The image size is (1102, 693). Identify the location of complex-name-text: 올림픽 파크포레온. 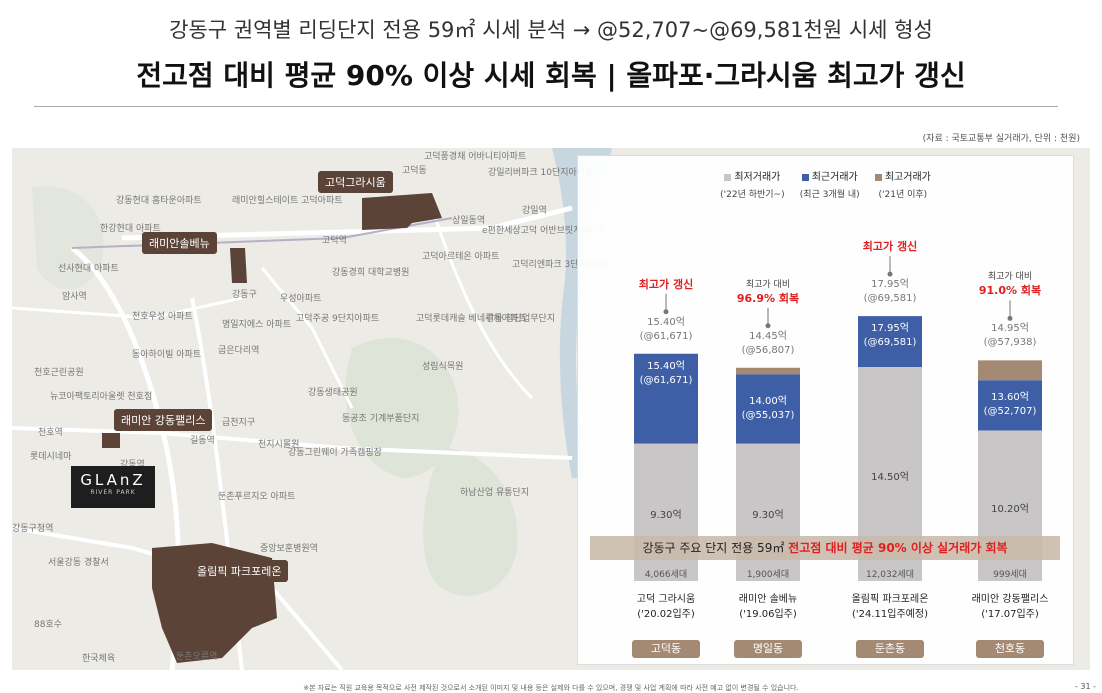
(890, 599).